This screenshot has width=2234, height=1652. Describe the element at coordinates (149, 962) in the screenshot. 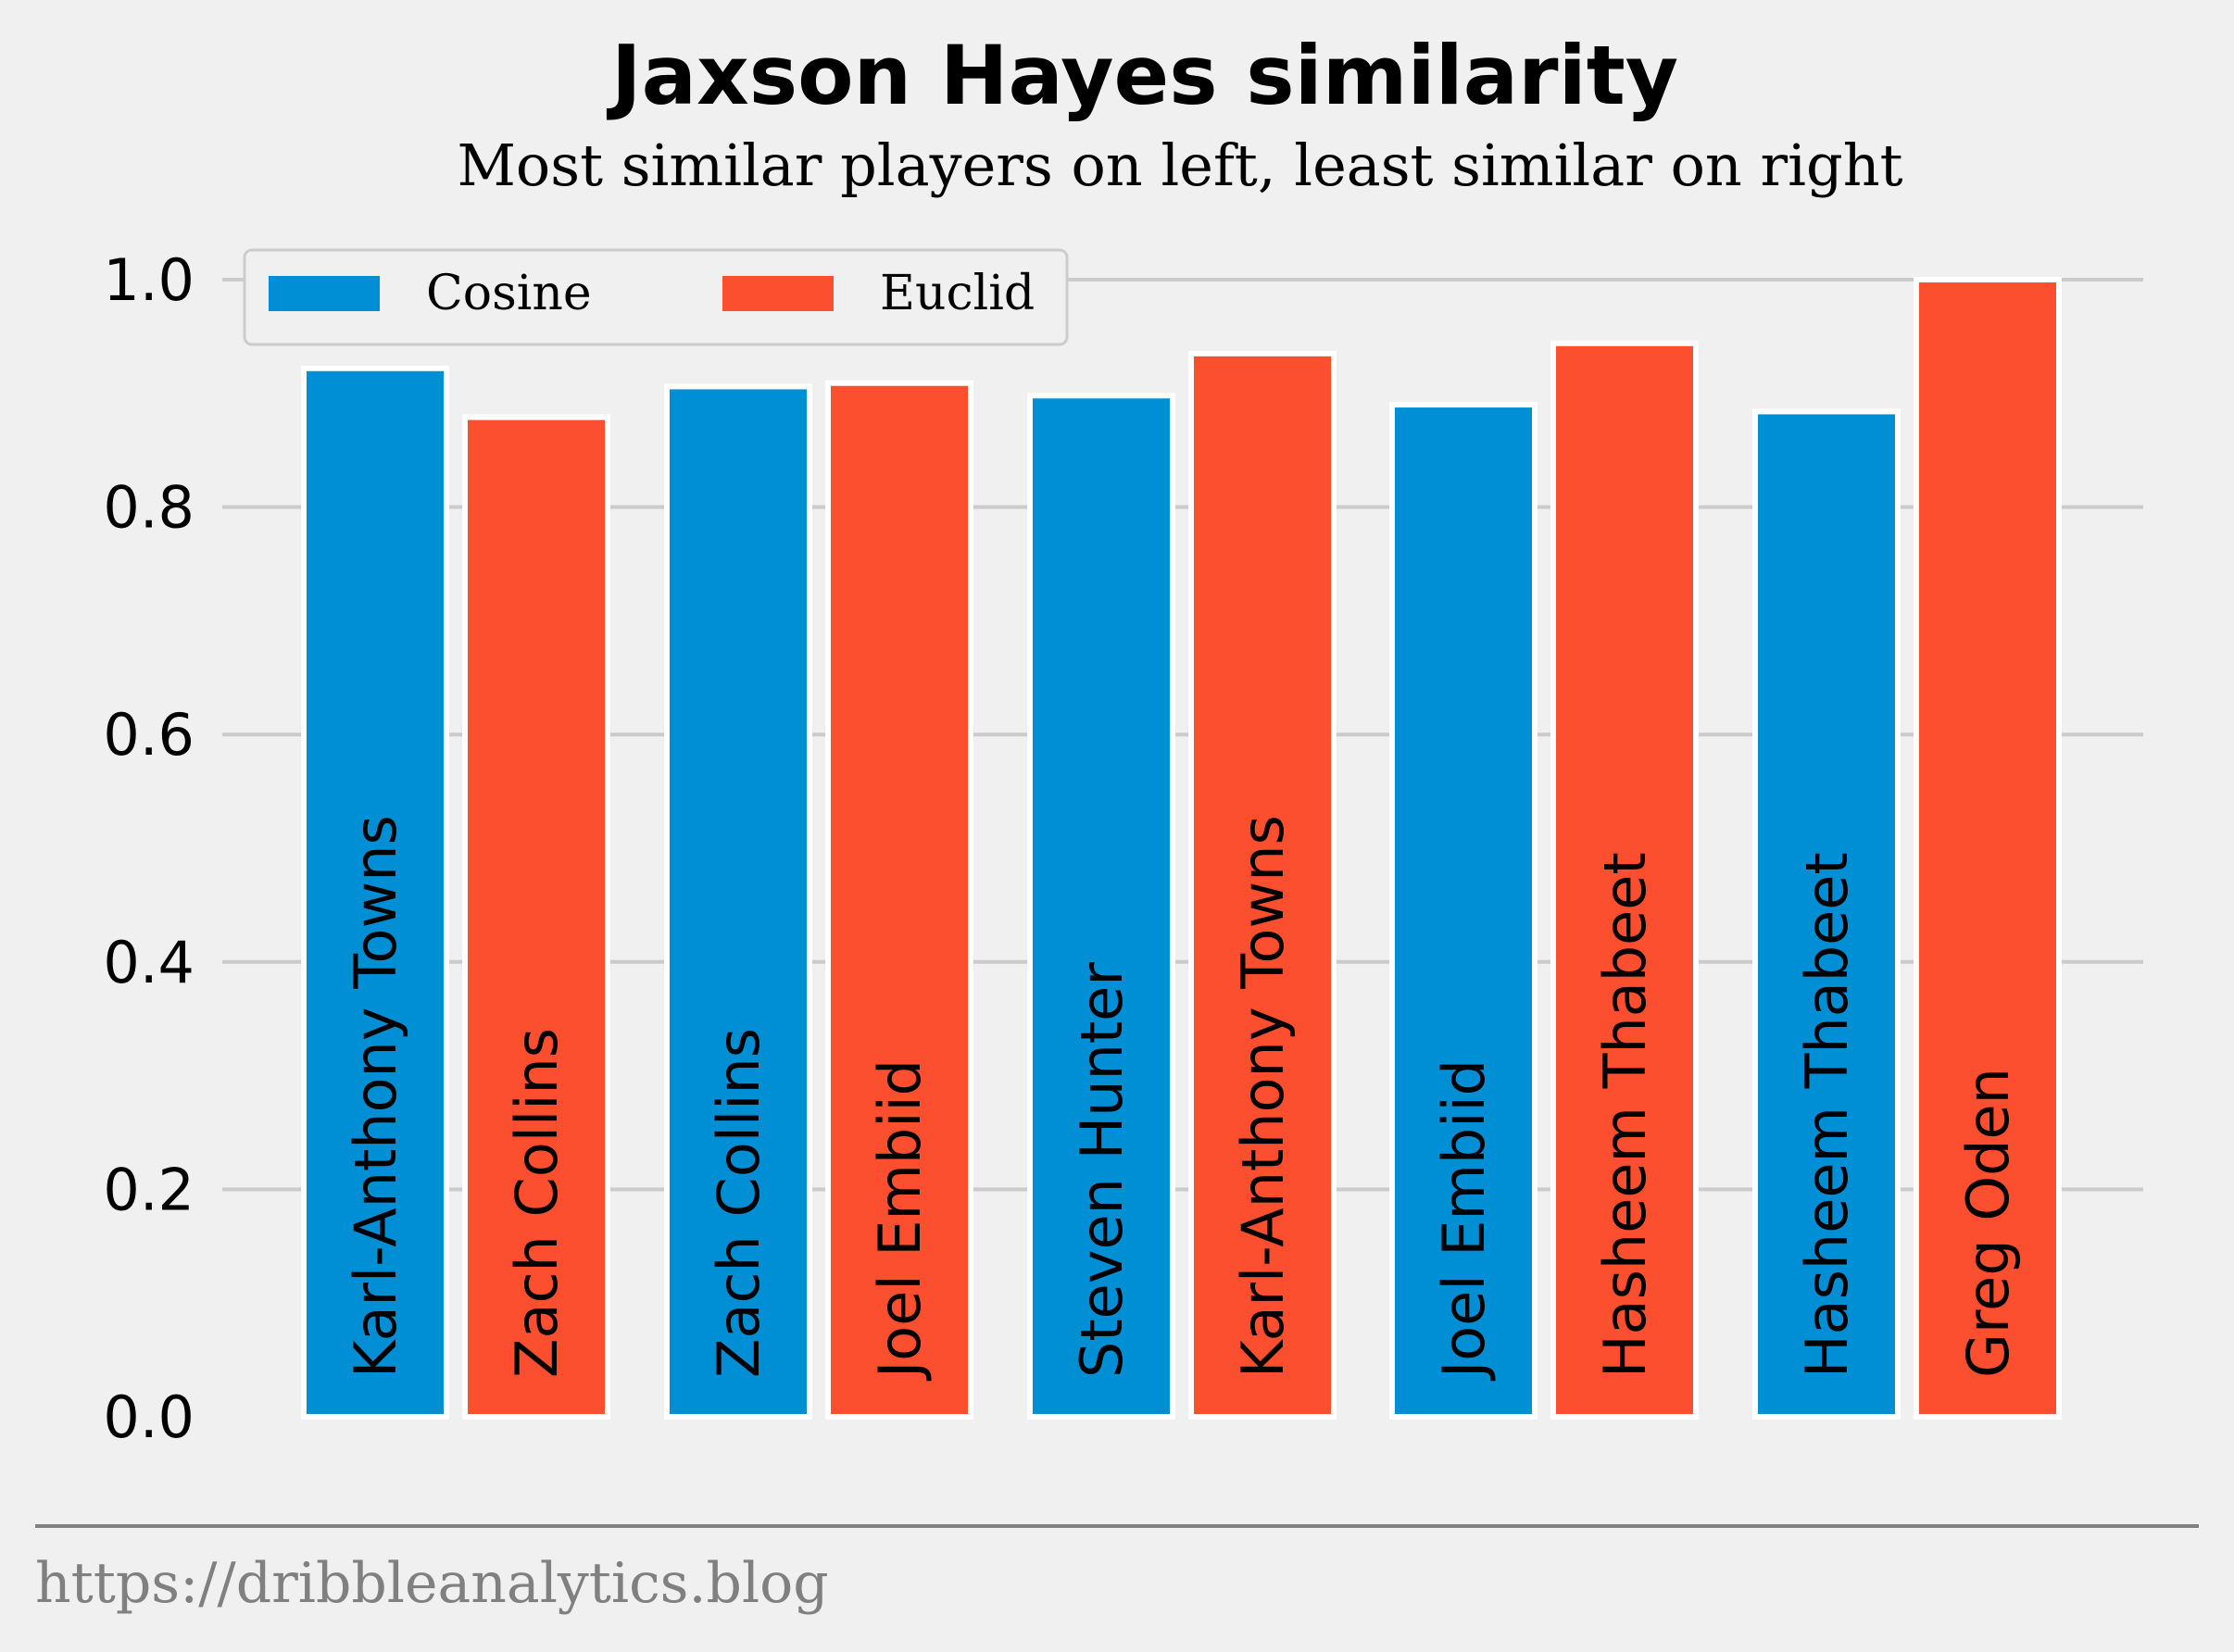

I see `y-tick-label: 0.4` at that location.